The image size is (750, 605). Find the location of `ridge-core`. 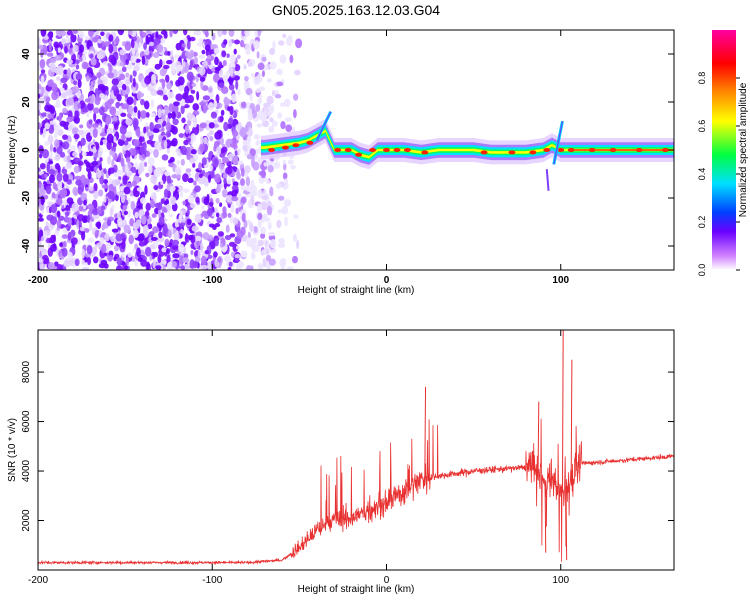

ridge-core is located at coordinates (561, 150).